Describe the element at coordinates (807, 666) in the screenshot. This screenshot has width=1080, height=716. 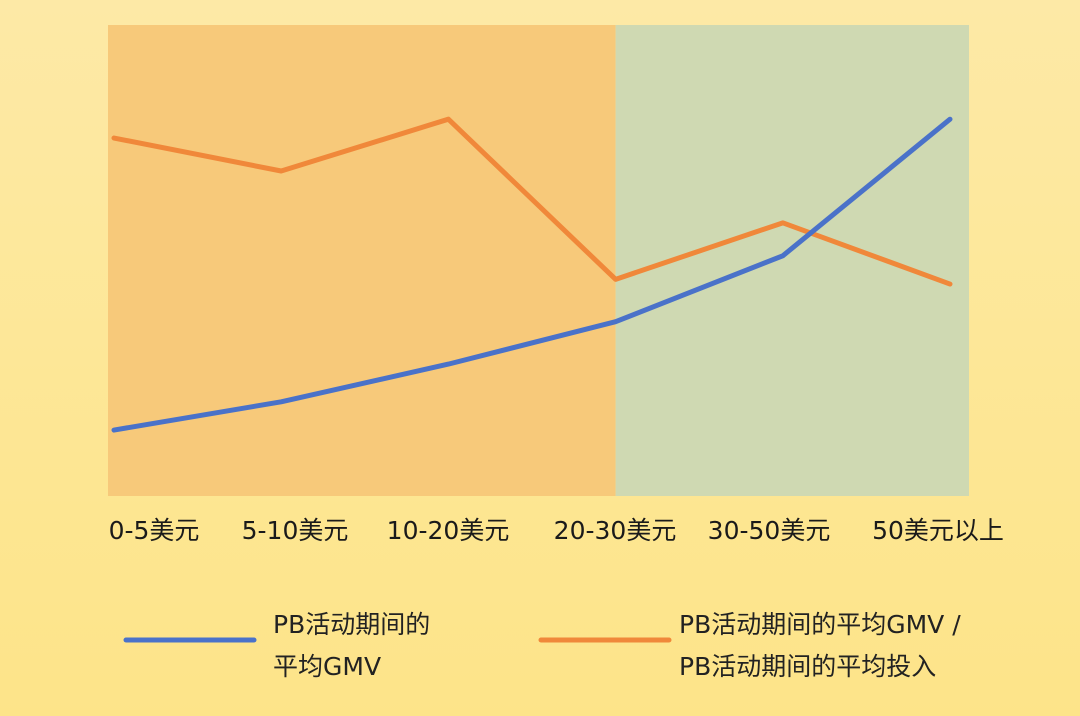
I see `legend-label-2: PB活动期间的平均投入` at that location.